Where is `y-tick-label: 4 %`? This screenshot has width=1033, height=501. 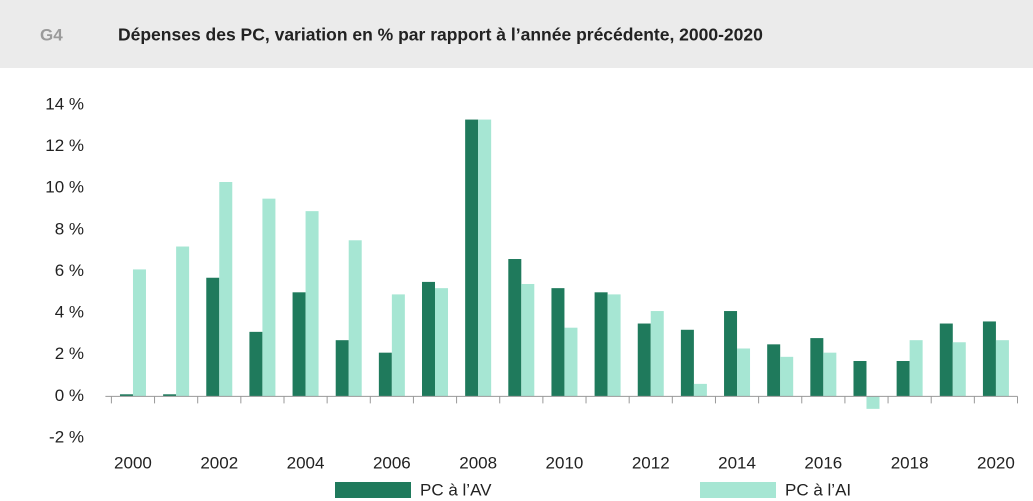
y-tick-label: 4 % is located at coordinates (69, 312).